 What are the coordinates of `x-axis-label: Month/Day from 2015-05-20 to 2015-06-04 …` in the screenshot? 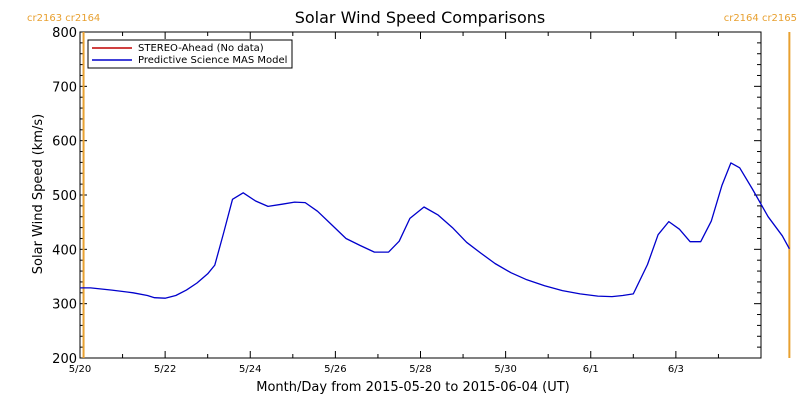 It's located at (412, 387).